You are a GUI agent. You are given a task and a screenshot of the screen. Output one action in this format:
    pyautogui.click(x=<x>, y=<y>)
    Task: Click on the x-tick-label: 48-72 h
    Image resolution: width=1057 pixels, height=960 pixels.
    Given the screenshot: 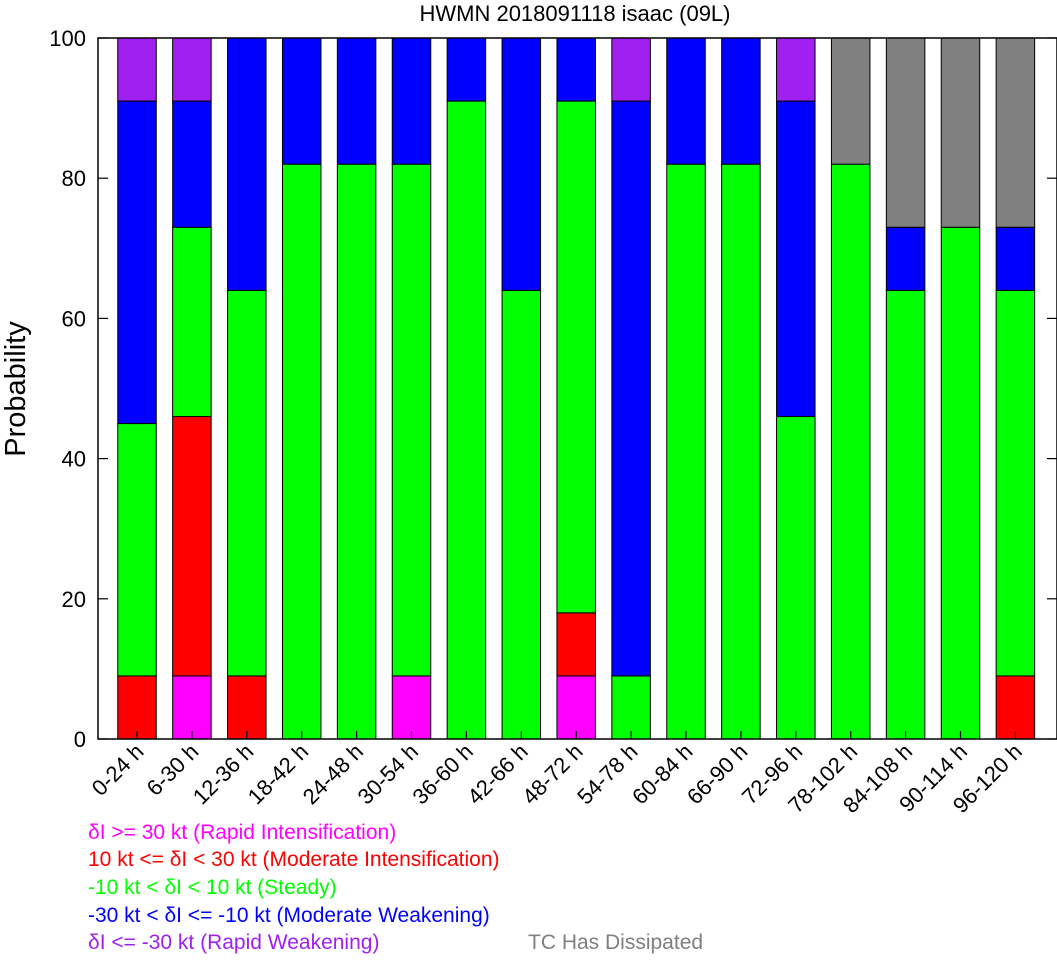 What is the action you would take?
    pyautogui.click(x=552, y=774)
    